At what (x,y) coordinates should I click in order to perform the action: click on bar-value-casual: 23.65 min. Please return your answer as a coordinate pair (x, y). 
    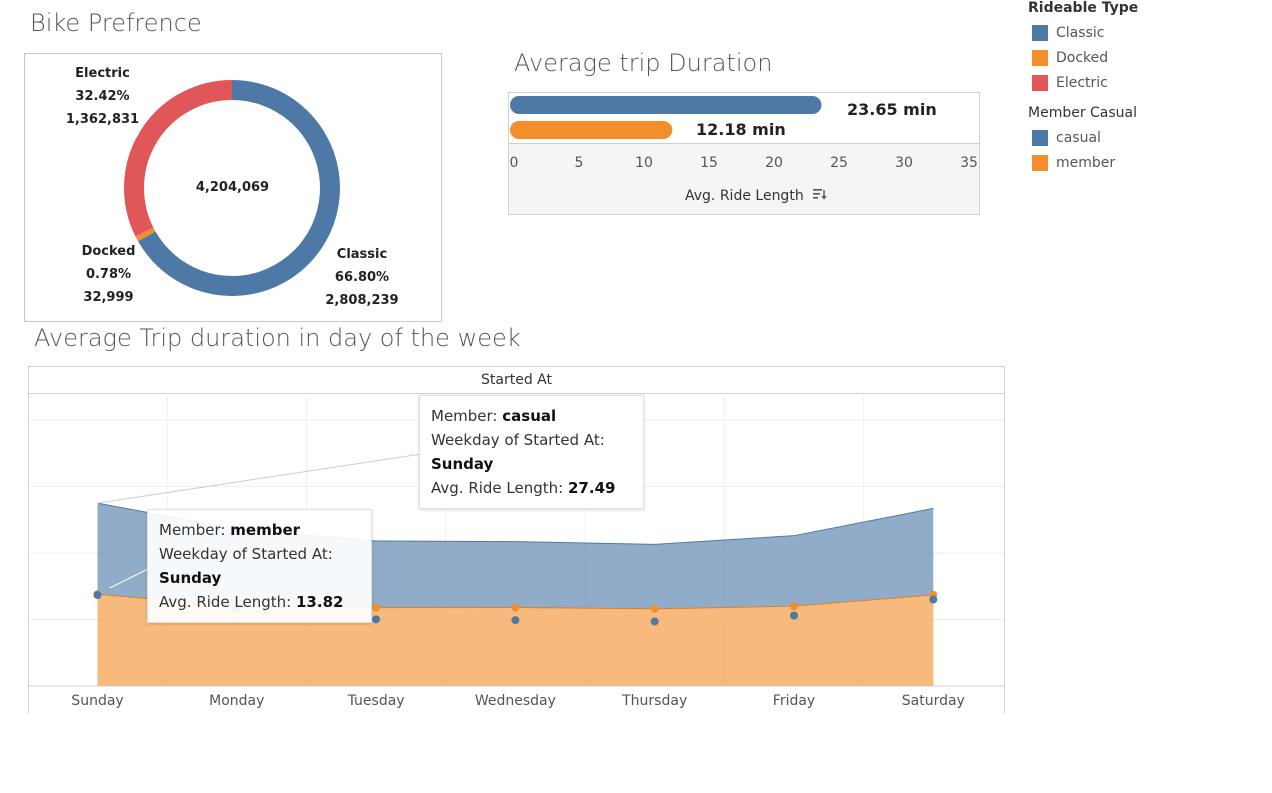
    Looking at the image, I should click on (892, 109).